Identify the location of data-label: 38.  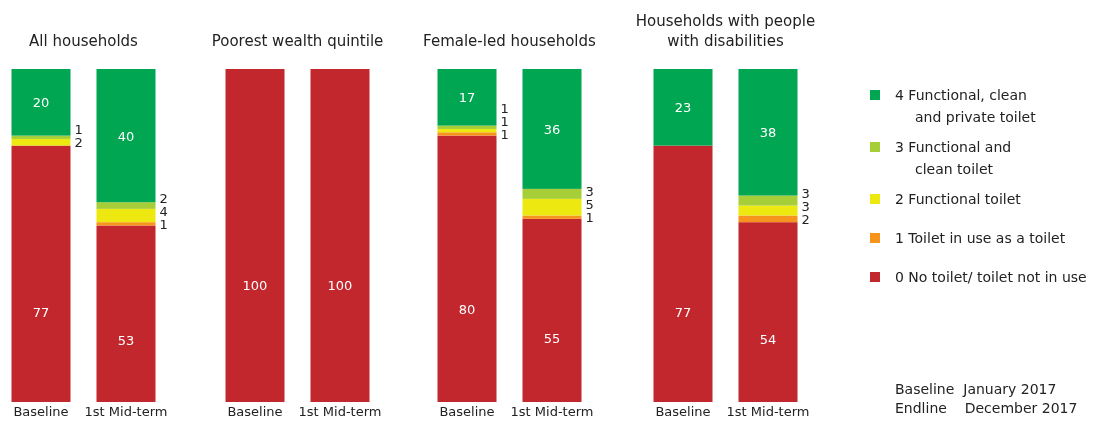
(768, 133).